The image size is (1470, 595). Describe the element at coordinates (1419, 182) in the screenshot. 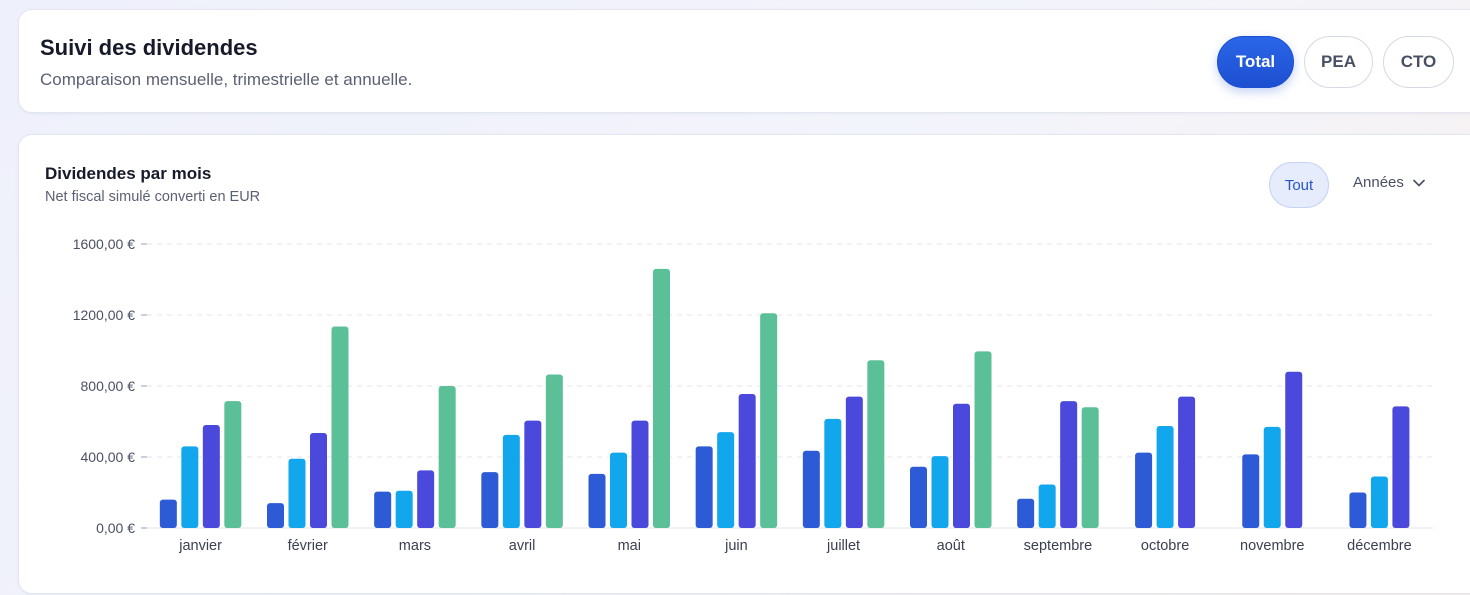

I see `chevron-down-icon` at that location.